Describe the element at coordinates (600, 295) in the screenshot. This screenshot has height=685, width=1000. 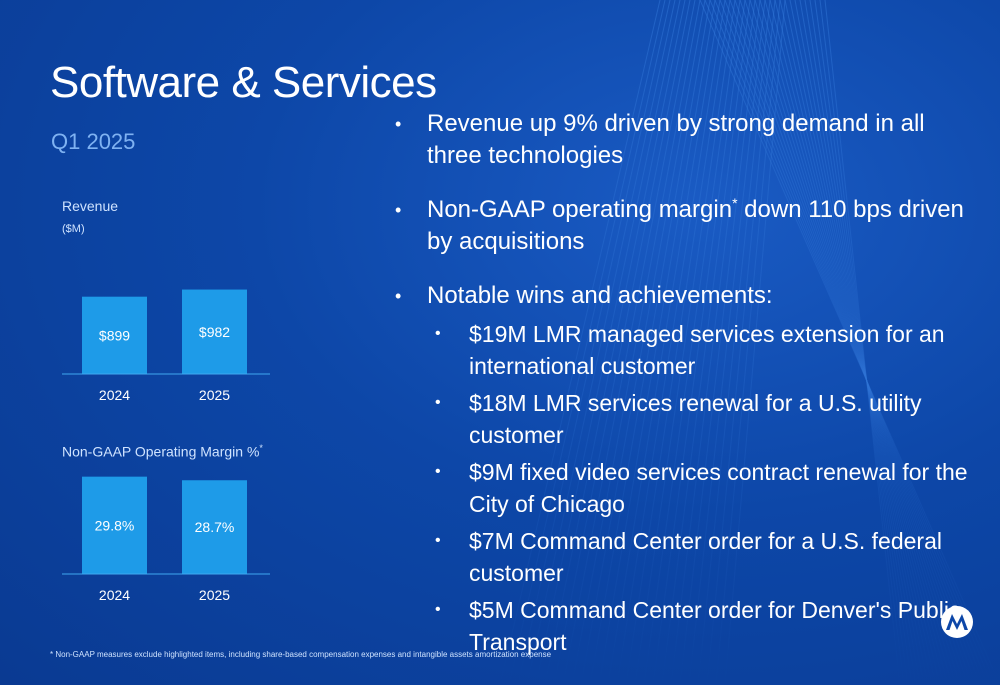
I see `bullet-text: Notable wins and achievements:` at that location.